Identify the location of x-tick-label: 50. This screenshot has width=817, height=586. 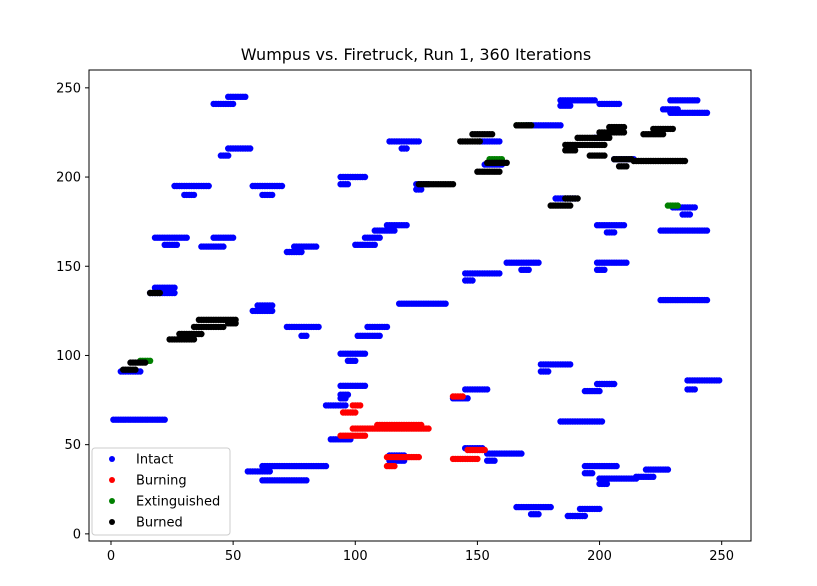
(233, 556).